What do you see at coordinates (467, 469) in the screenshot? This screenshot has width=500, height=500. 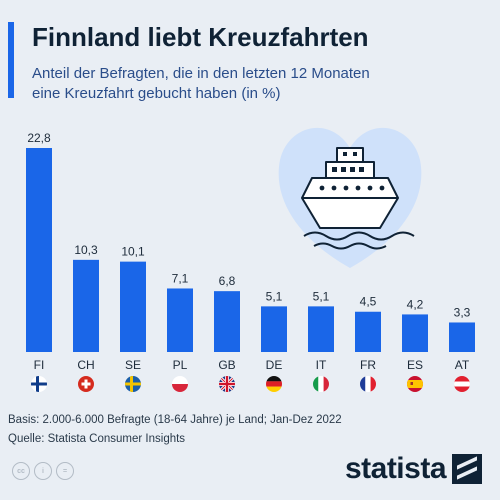 I see `logo-mark-icon` at bounding box center [467, 469].